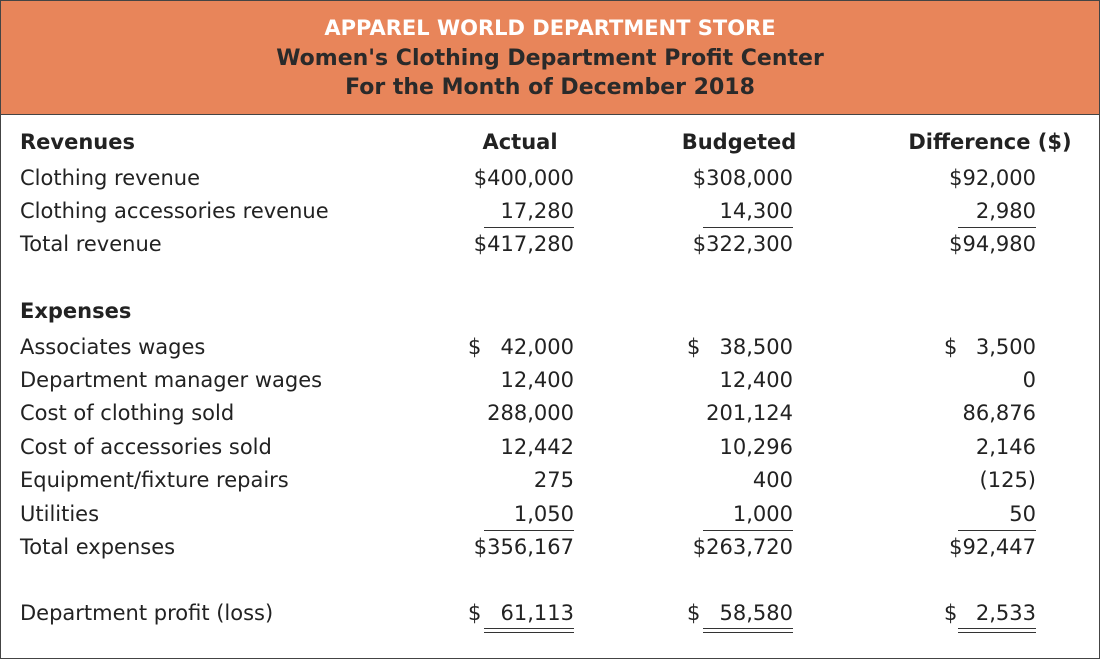 The image size is (1100, 659). I want to click on amount: $308,000, so click(742, 178).